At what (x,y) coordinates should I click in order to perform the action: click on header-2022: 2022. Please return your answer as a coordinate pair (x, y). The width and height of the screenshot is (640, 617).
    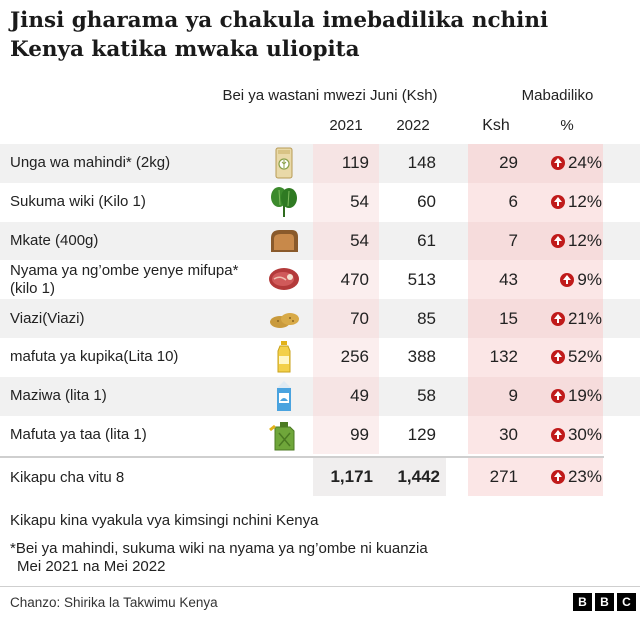
    Looking at the image, I should click on (413, 125).